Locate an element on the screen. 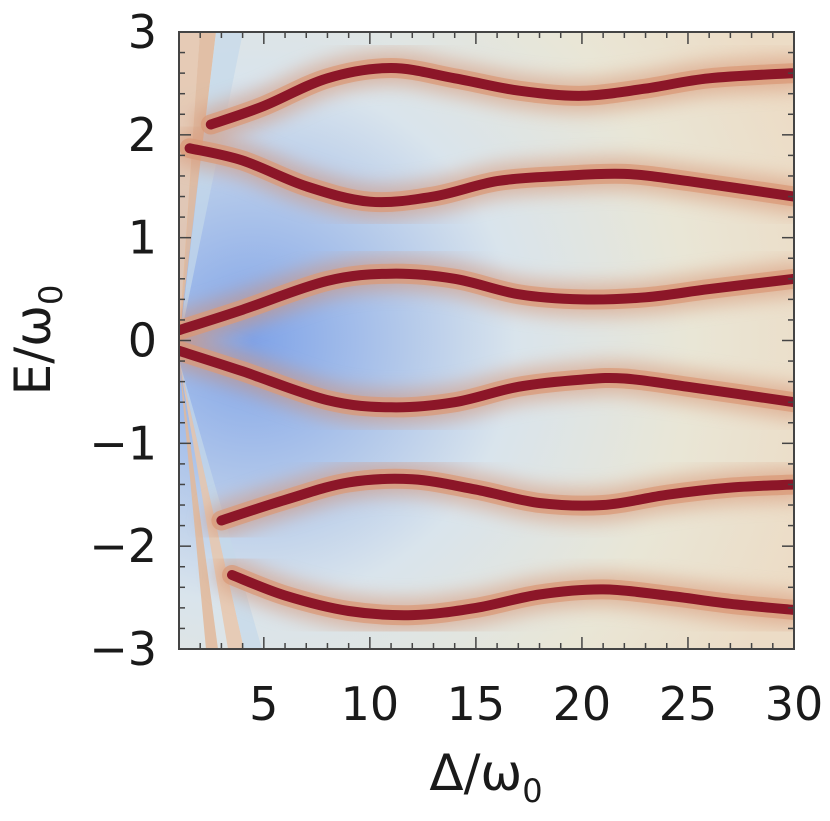 The image size is (830, 821). band-bottom is located at coordinates (510, 595).